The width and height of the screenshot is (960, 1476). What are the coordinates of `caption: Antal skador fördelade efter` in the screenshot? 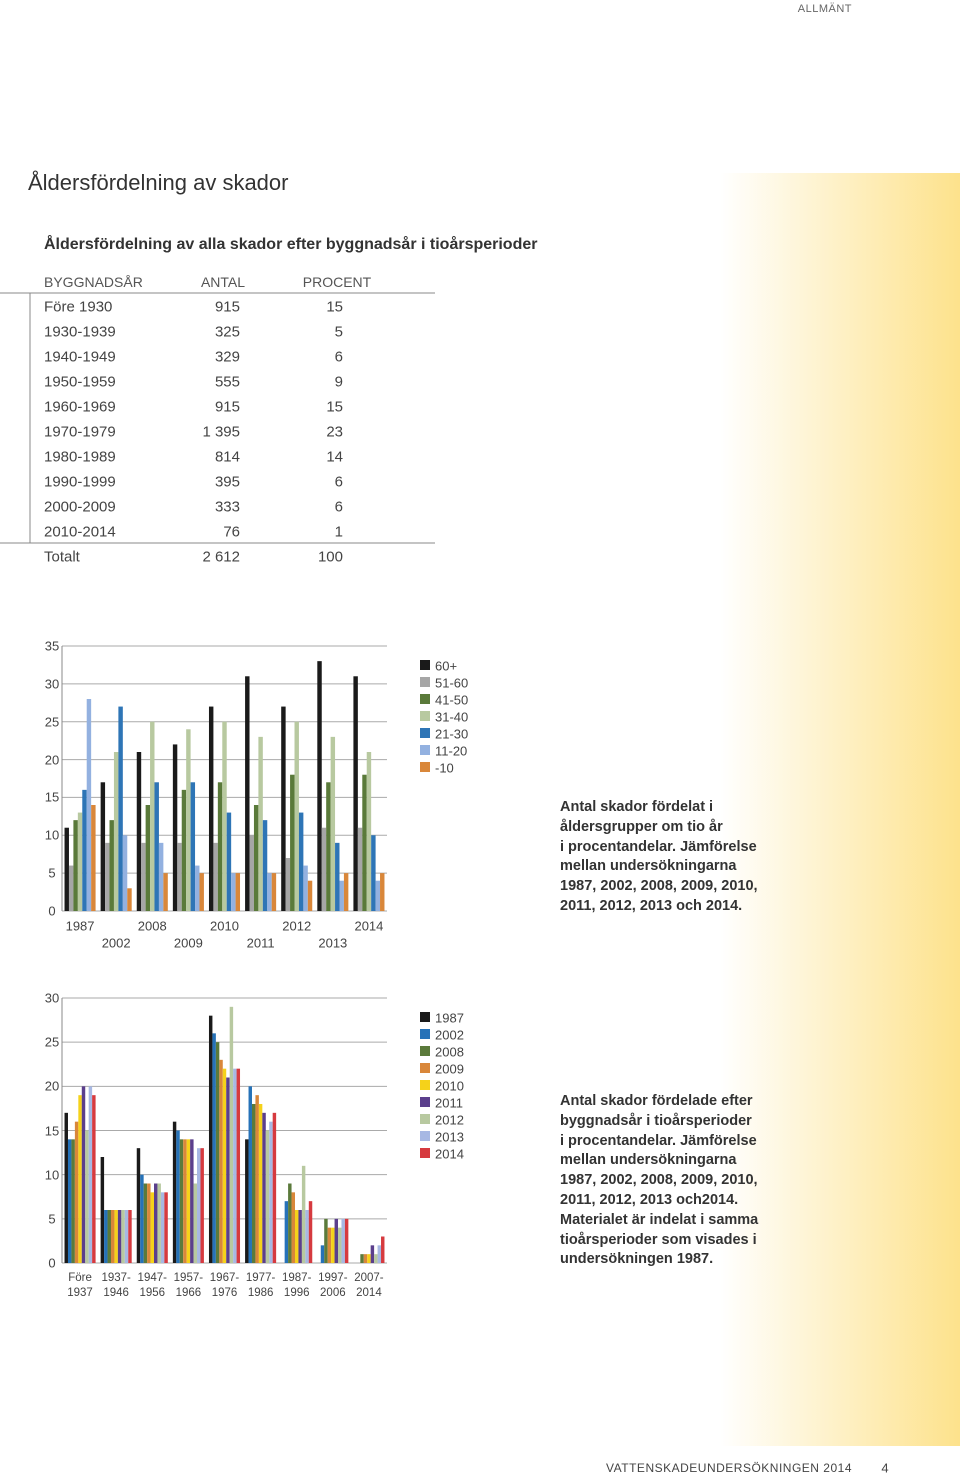 It's located at (656, 1101).